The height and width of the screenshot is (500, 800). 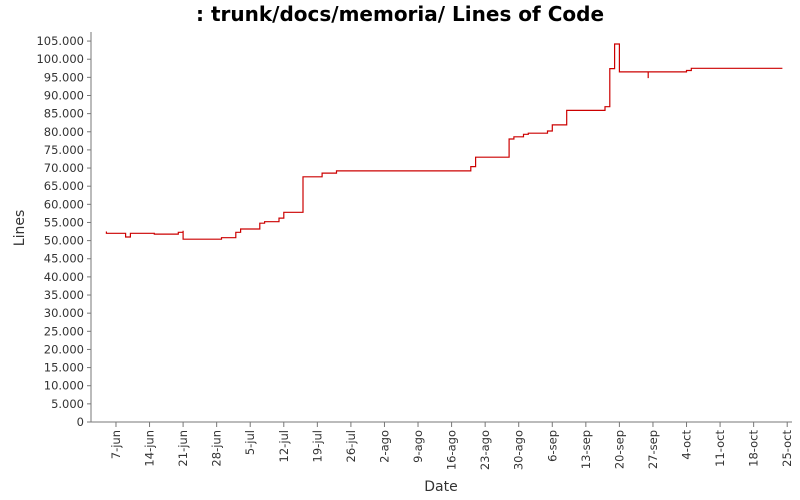 I want to click on y-tick-label: 45.000, so click(x=64, y=259).